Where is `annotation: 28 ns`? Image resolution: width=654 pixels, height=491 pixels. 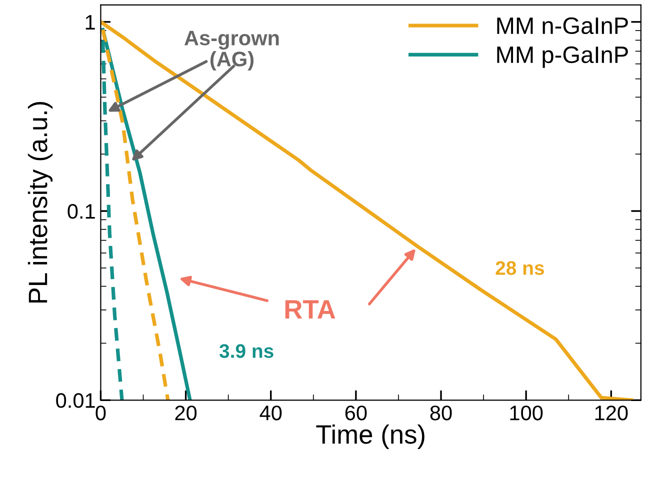 annotation: 28 ns is located at coordinates (520, 268).